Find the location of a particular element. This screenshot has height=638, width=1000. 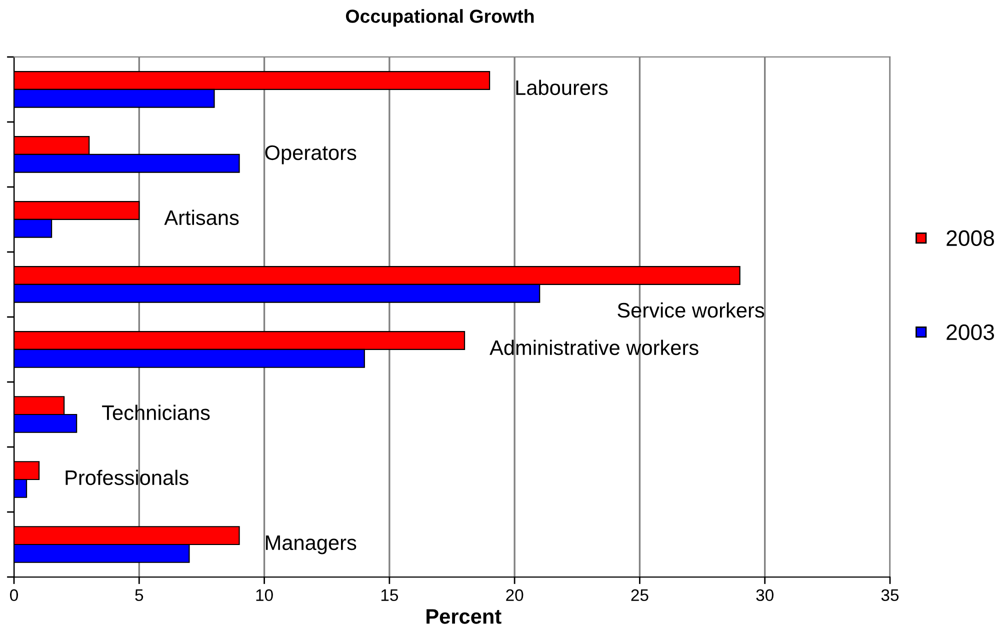

x-tick-label: 5 is located at coordinates (139, 595).